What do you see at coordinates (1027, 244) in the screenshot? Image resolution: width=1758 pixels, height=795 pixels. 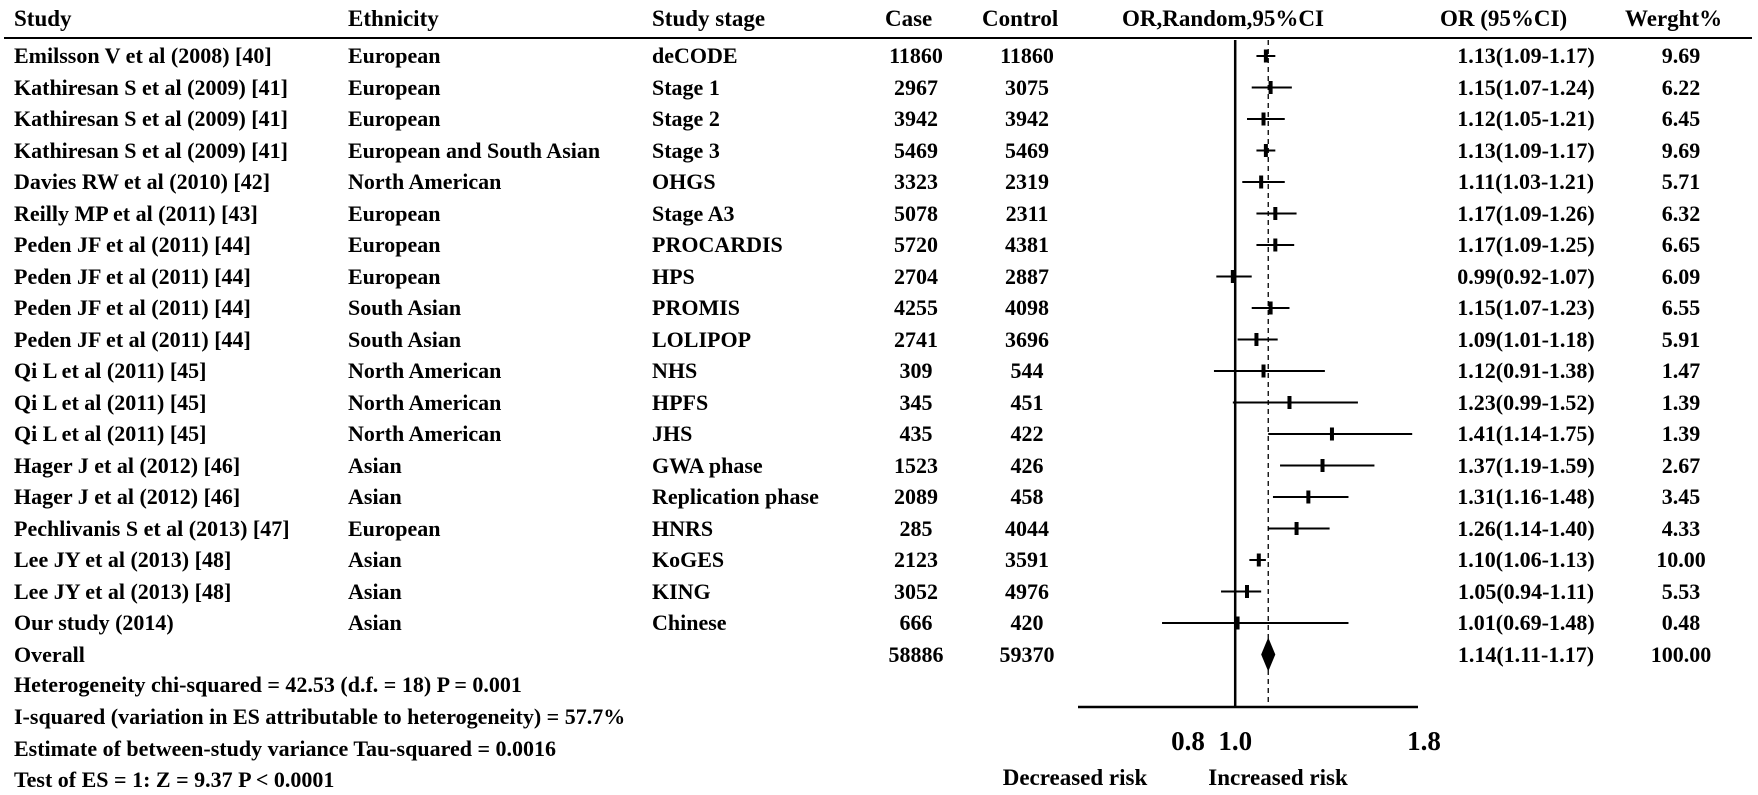 I see `control-cell: 4381` at bounding box center [1027, 244].